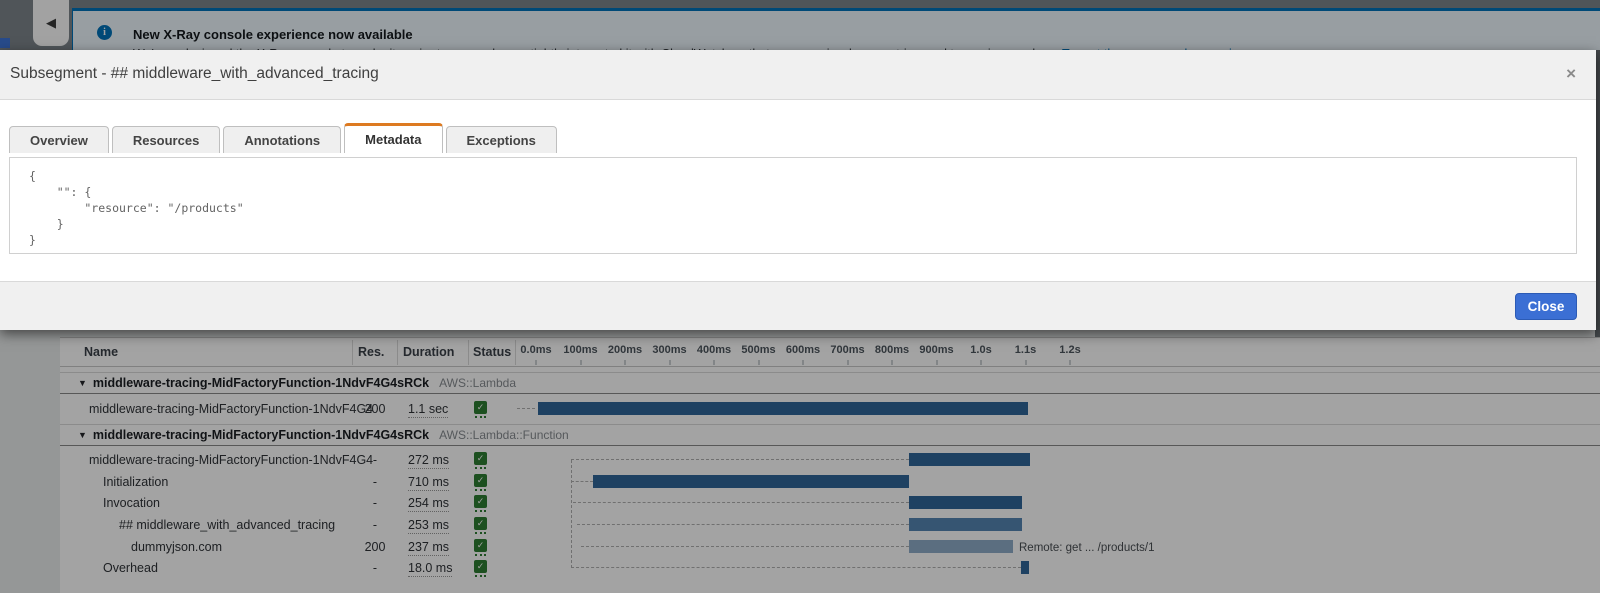  What do you see at coordinates (430, 569) in the screenshot?
I see `row-duration: 18.0 ms` at bounding box center [430, 569].